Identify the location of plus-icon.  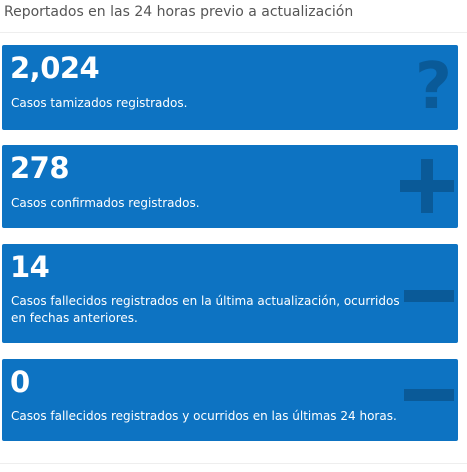
(427, 187).